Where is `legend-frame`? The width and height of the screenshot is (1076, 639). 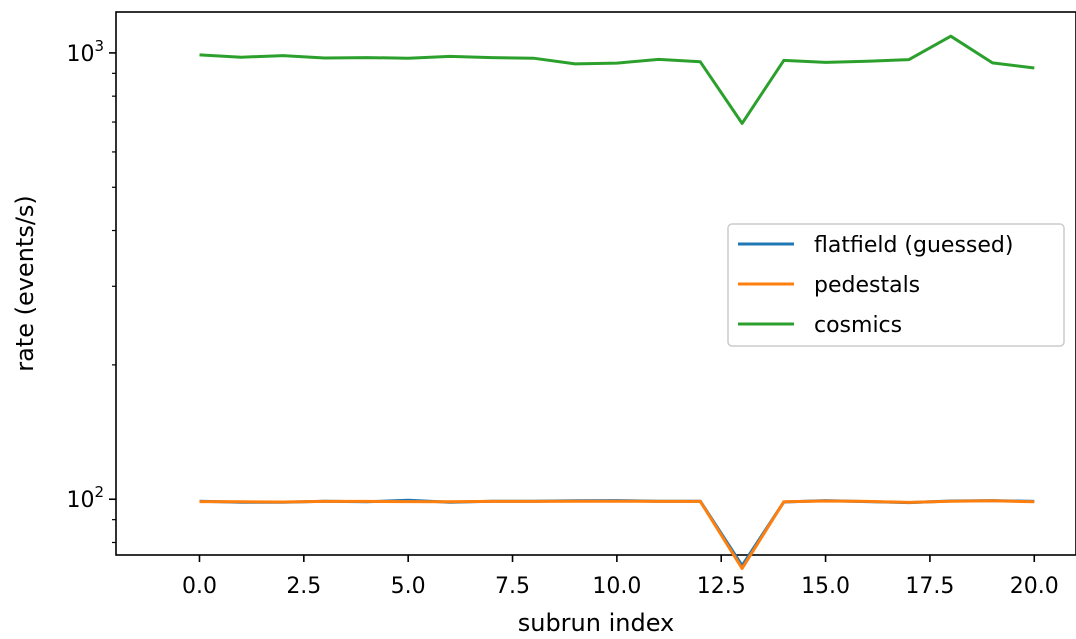
legend-frame is located at coordinates (896, 285).